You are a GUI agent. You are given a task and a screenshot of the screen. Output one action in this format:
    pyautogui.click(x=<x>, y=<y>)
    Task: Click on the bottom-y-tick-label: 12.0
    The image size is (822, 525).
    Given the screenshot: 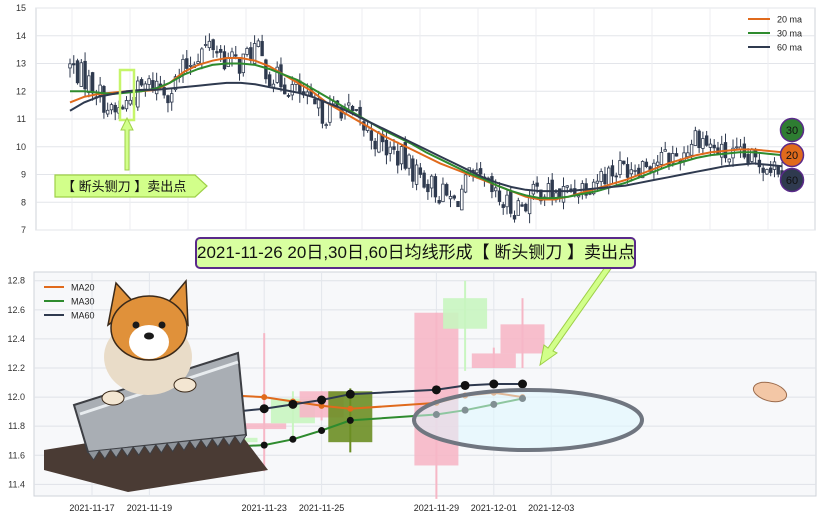 What is the action you would take?
    pyautogui.click(x=16, y=397)
    